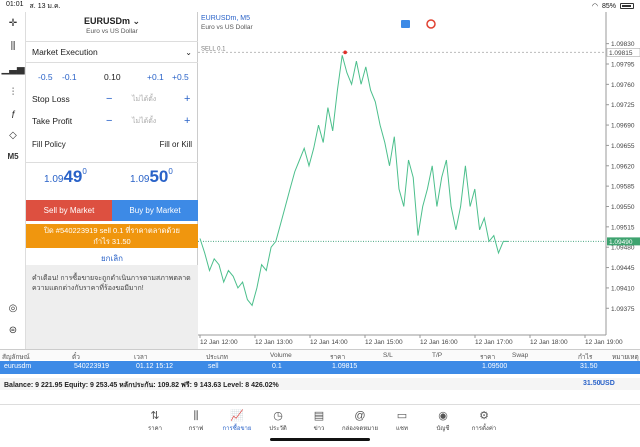  Describe the element at coordinates (73, 176) in the screenshot. I see `bid-price-pips: 49` at that location.